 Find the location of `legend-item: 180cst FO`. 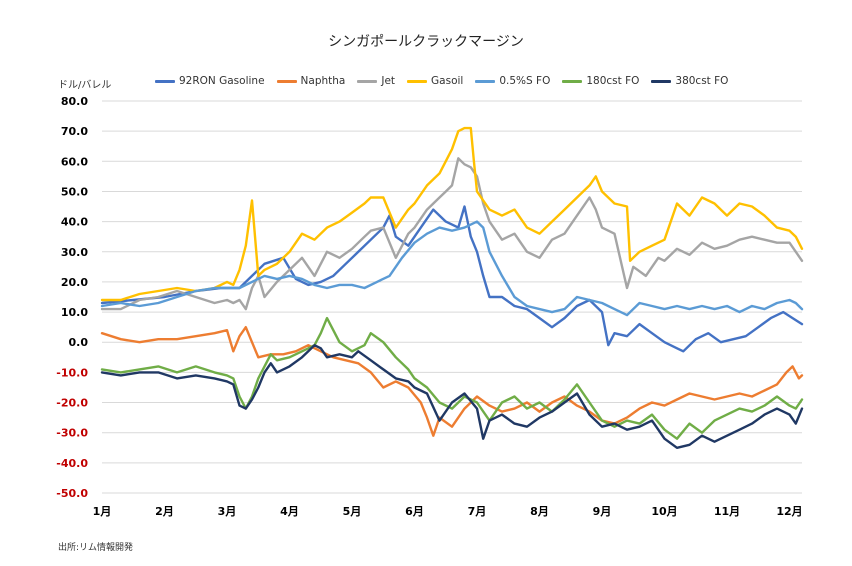

legend-item: 180cst FO is located at coordinates (600, 81).